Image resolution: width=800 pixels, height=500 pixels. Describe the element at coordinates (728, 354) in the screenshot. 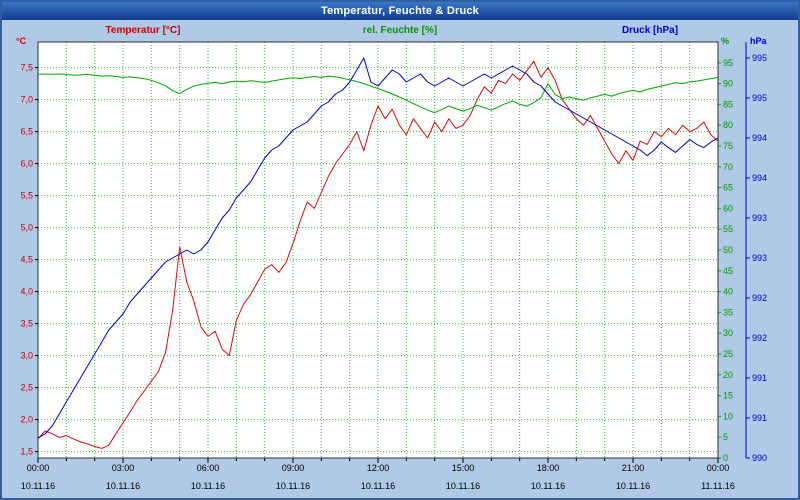

I see `humidity-tick-label: 25` at that location.